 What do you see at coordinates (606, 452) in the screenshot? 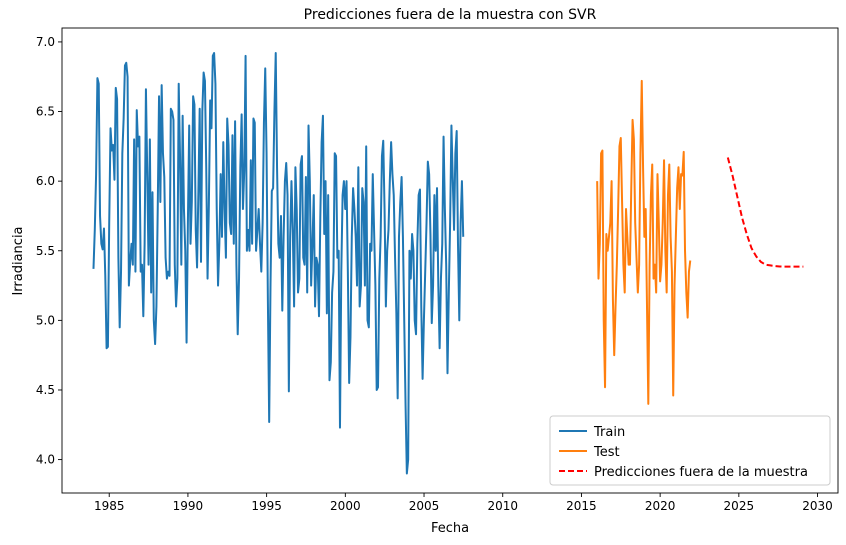
I see `legend-label-test: Test` at bounding box center [606, 452].